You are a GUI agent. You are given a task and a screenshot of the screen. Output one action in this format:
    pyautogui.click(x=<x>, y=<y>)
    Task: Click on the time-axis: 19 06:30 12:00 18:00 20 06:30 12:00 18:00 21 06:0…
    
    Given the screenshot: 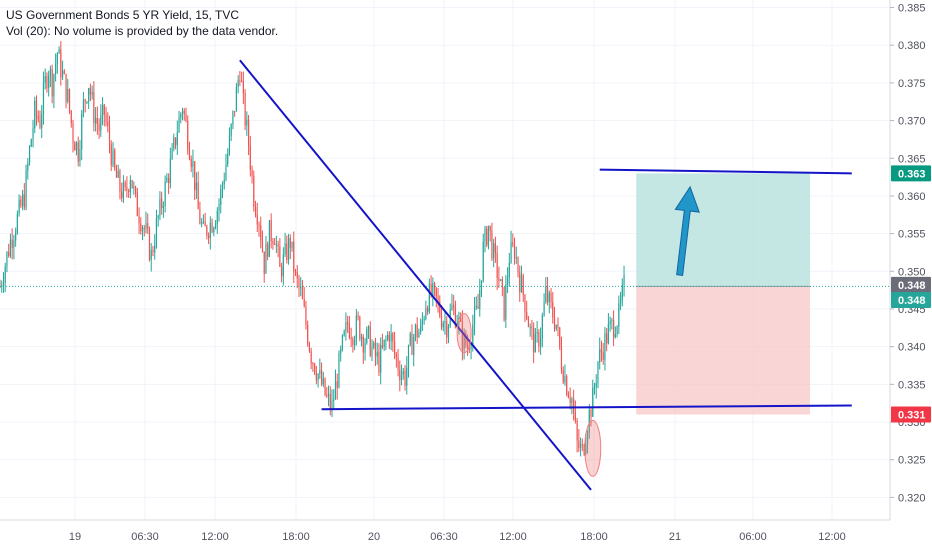 What is the action you would take?
    pyautogui.click(x=445, y=531)
    